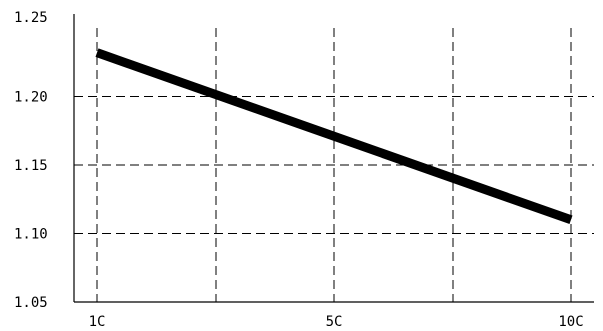 The width and height of the screenshot is (603, 331). I want to click on y-tick-label: 1.10, so click(31, 235).